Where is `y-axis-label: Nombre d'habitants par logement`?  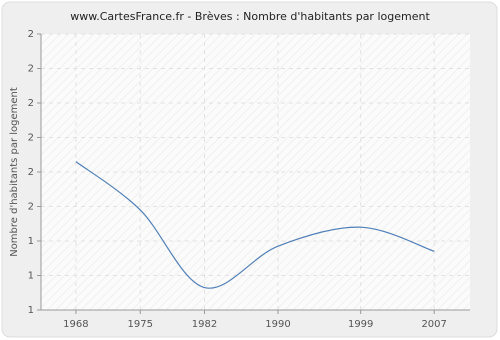 y-axis-label: Nombre d'habitants par logement is located at coordinates (14, 172).